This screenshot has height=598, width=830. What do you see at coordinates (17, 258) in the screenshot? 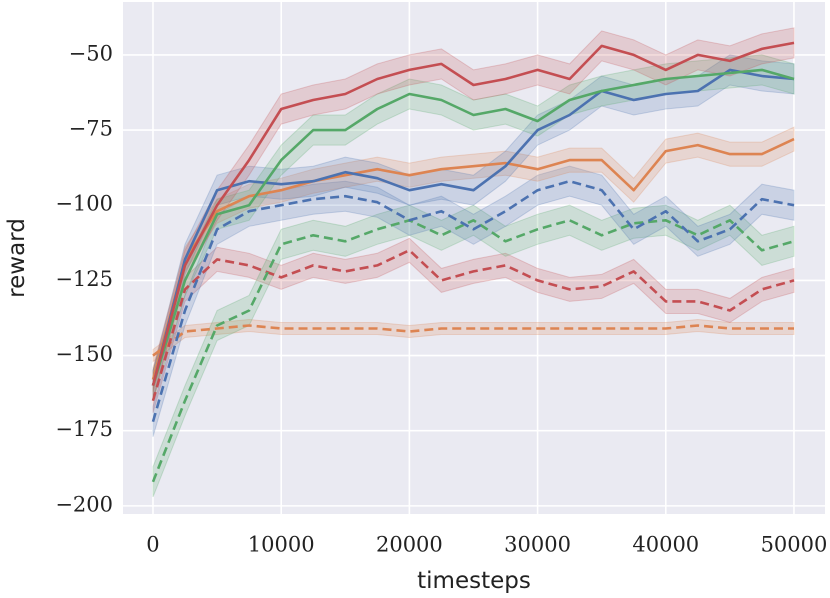
I see `y-axis-label: reward` at bounding box center [17, 258].